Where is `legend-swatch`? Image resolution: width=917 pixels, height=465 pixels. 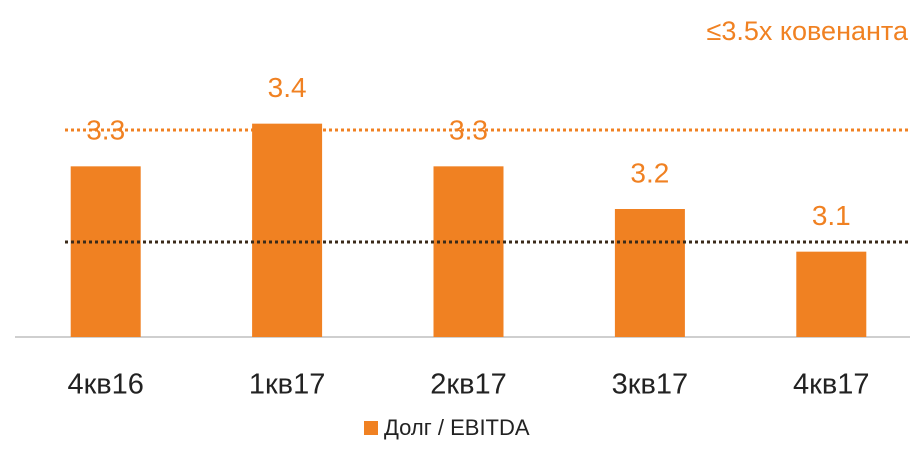
legend-swatch is located at coordinates (371, 428).